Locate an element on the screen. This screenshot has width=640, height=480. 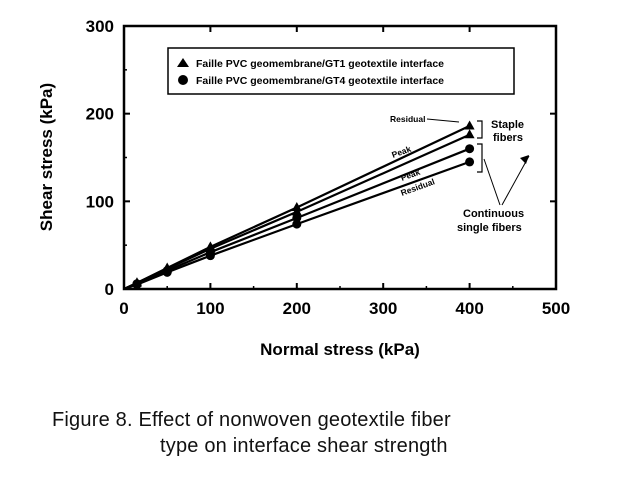
label-residual-top: Residual is located at coordinates (407, 119).